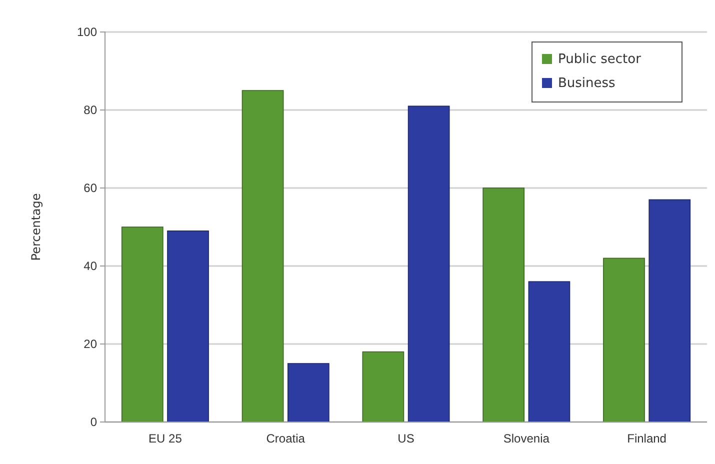 The height and width of the screenshot is (464, 715). What do you see at coordinates (286, 439) in the screenshot?
I see `x-tick-label: Croatia` at bounding box center [286, 439].